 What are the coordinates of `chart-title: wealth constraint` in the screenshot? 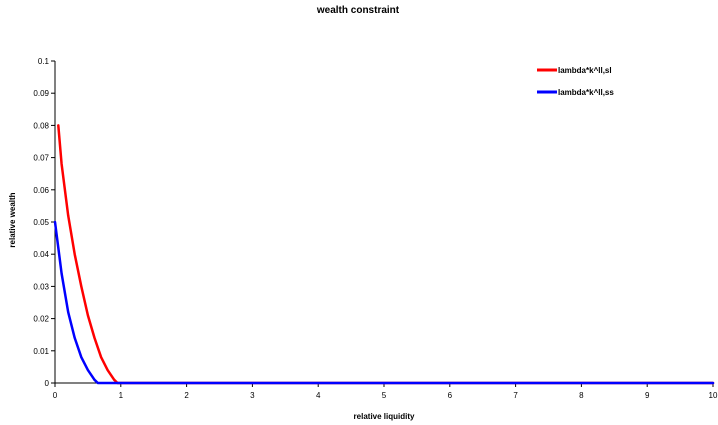 It's located at (358, 10).